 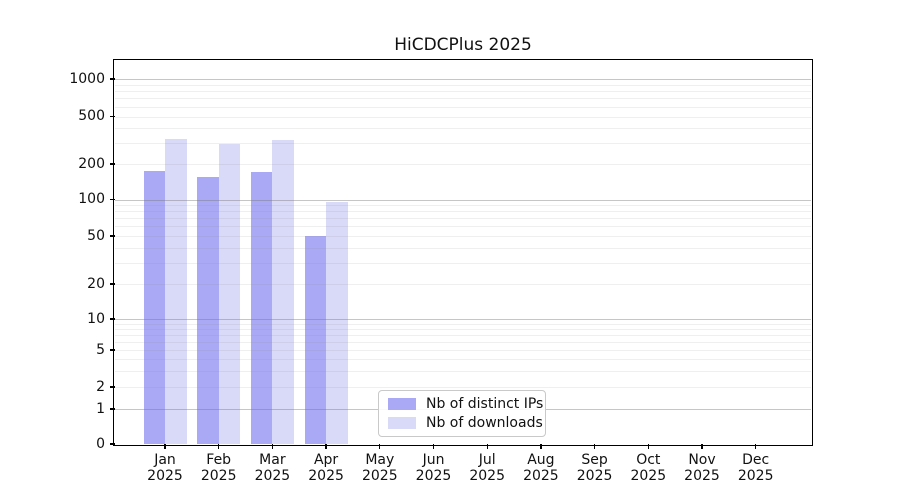 What do you see at coordinates (487, 460) in the screenshot?
I see `x-tick-month: Jul` at bounding box center [487, 460].